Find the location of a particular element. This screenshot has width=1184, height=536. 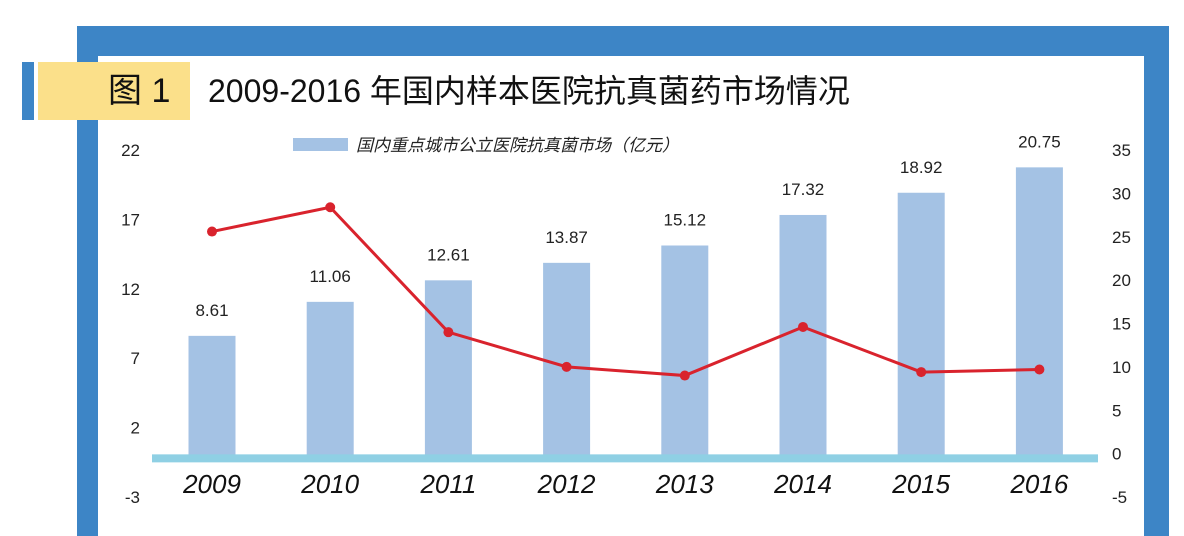

bar-value-label: 18.92 is located at coordinates (921, 167).